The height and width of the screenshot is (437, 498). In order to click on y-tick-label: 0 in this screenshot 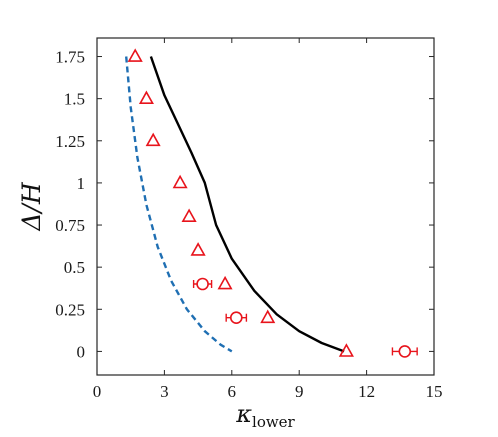, I will do `click(81, 351)`.